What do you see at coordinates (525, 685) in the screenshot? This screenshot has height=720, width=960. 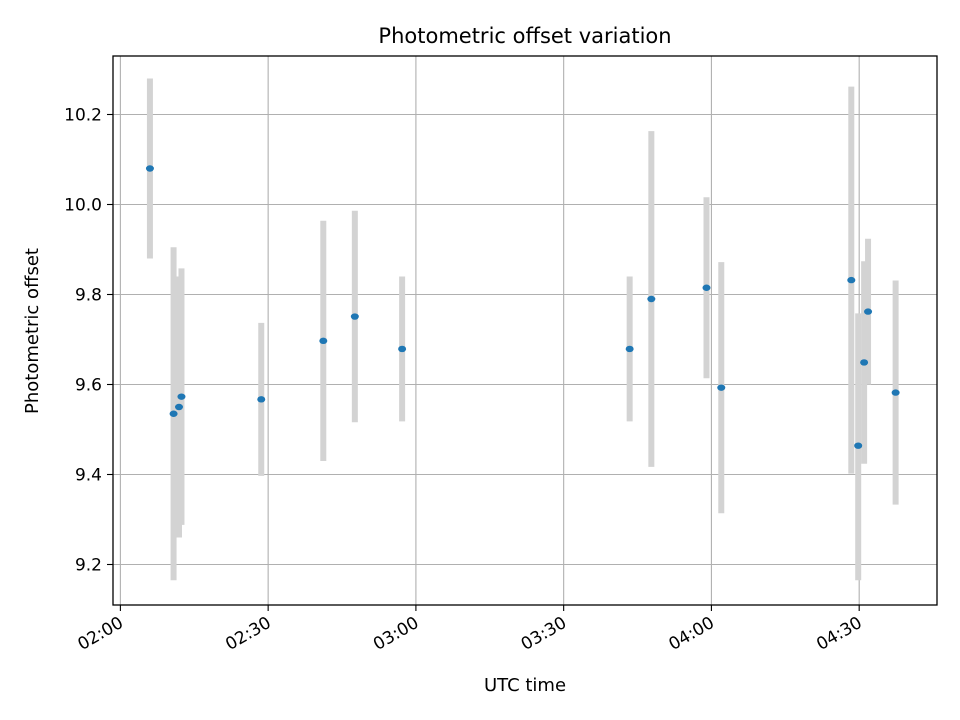 I see `x-axis-label: UTC time` at bounding box center [525, 685].